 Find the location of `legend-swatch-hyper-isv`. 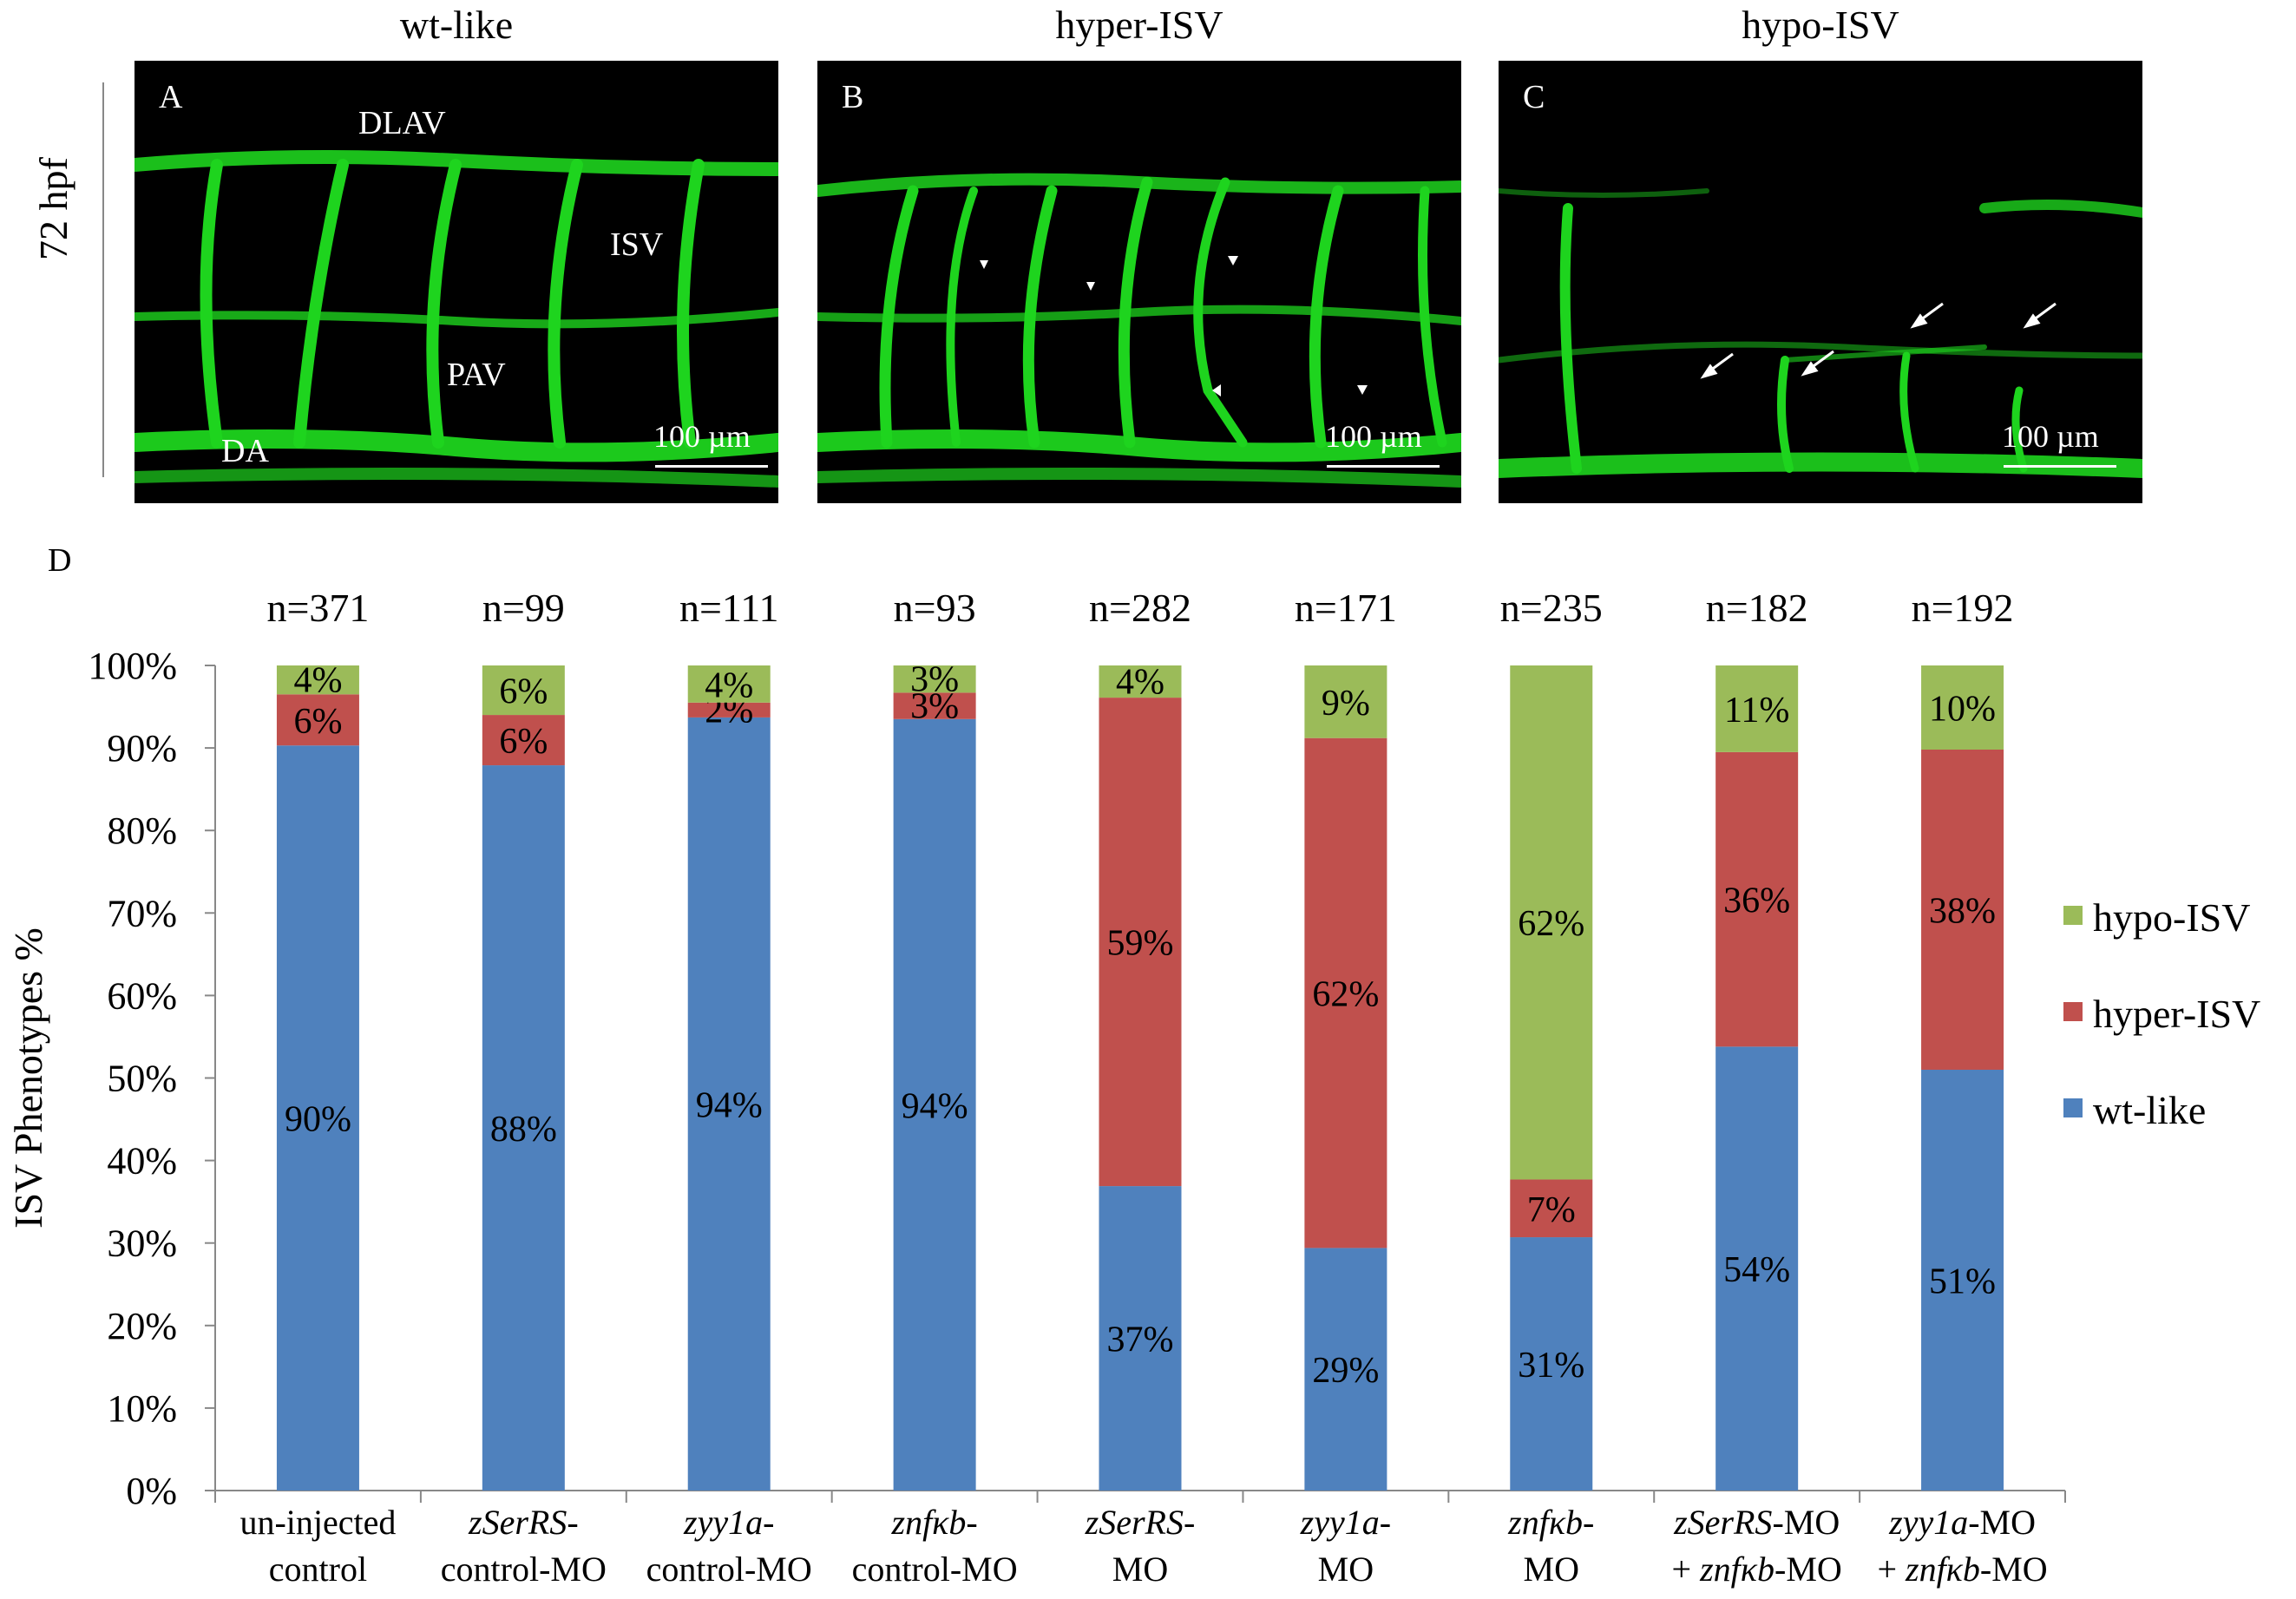

legend-swatch-hyper-isv is located at coordinates (2073, 1011).